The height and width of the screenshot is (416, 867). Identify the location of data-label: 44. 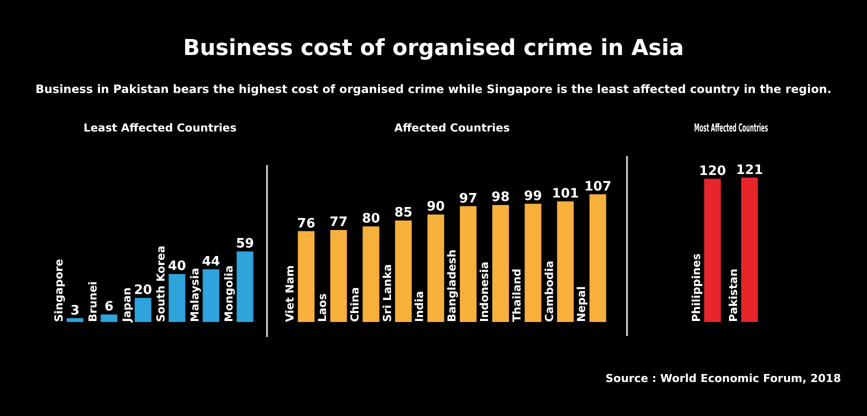
(211, 262).